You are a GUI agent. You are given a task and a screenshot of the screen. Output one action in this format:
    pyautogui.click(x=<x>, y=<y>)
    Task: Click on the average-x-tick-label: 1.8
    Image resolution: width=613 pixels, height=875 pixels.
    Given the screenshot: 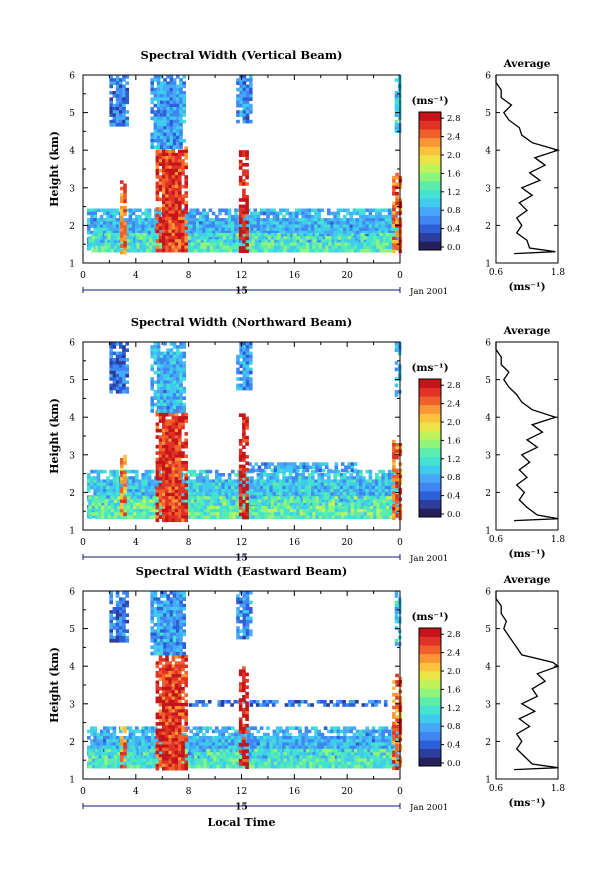 What is the action you would take?
    pyautogui.click(x=558, y=273)
    